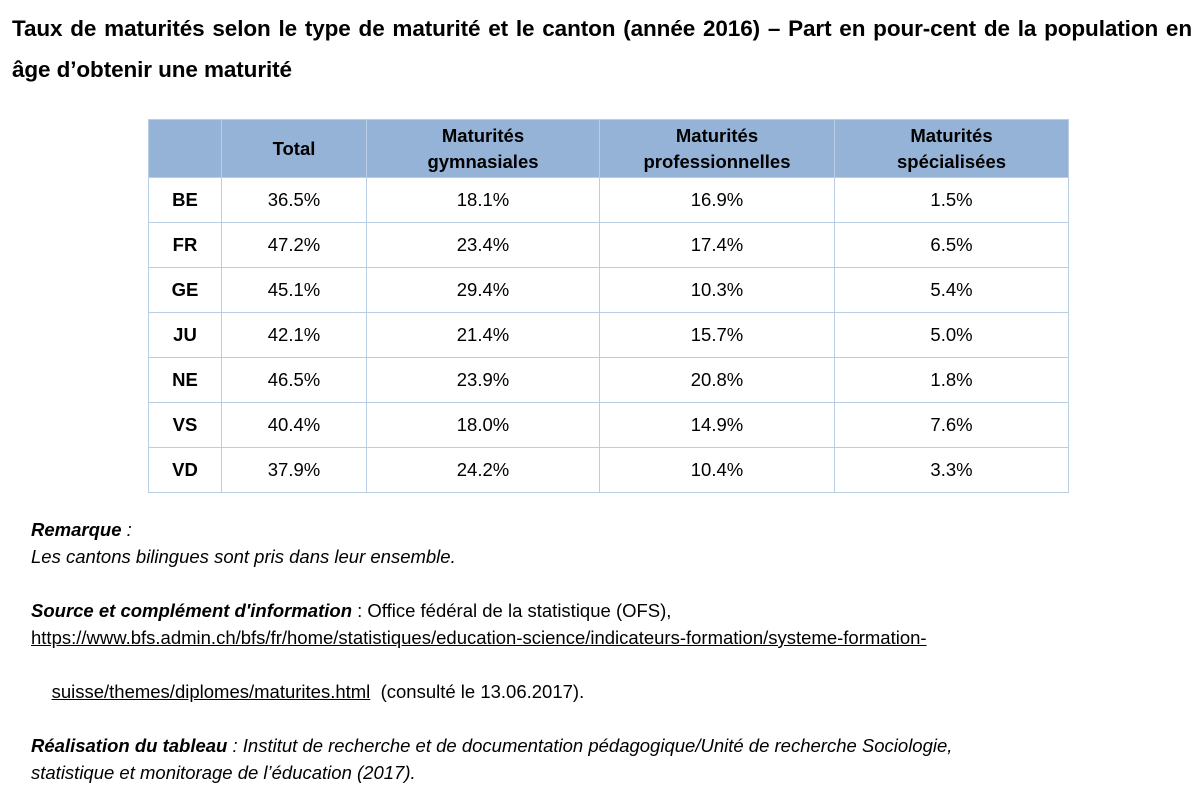  I want to click on cell-canton: VS, so click(185, 425).